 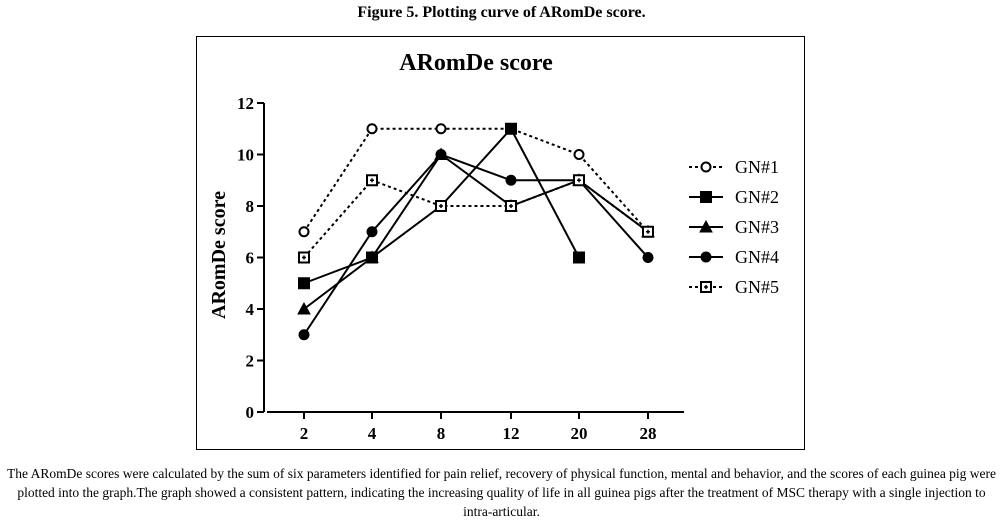 I want to click on legend: GN#1 GN#2 GN#3 GN#4 GN#5, so click(x=734, y=227).